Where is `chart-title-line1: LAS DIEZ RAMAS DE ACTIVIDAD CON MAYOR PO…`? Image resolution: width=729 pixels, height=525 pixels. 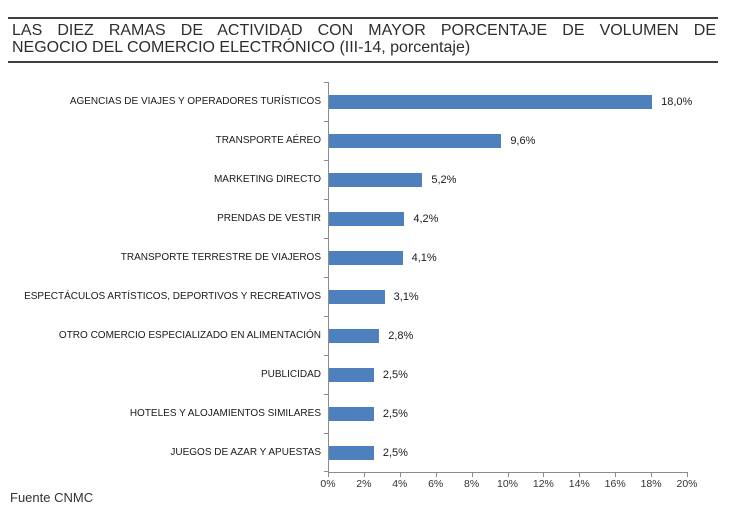
chart-title-line1: LAS DIEZ RAMAS DE ACTIVIDAD CON MAYOR PO… is located at coordinates (364, 30).